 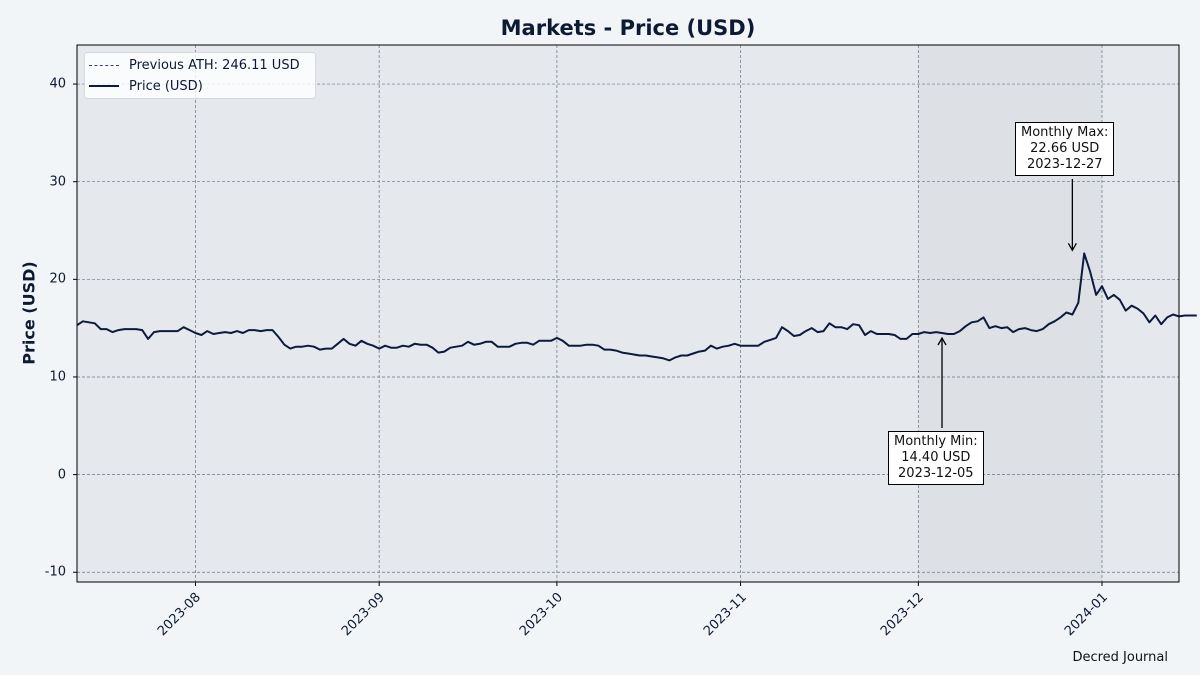 What do you see at coordinates (1064, 164) in the screenshot?
I see `annotation-line: 2023-12-27` at bounding box center [1064, 164].